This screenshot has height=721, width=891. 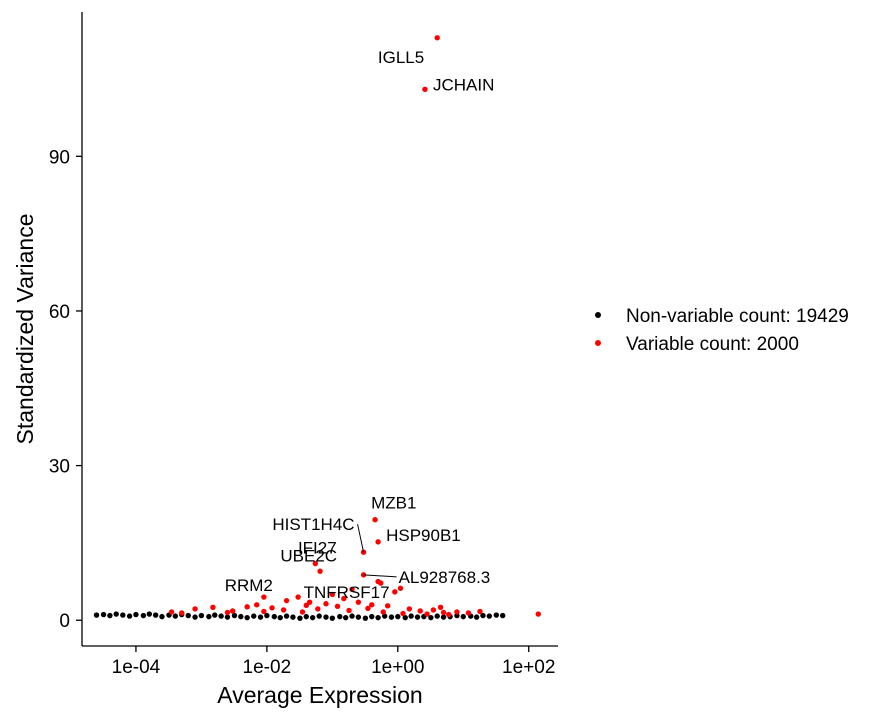 I want to click on gene-label: RRM2, so click(x=249, y=585).